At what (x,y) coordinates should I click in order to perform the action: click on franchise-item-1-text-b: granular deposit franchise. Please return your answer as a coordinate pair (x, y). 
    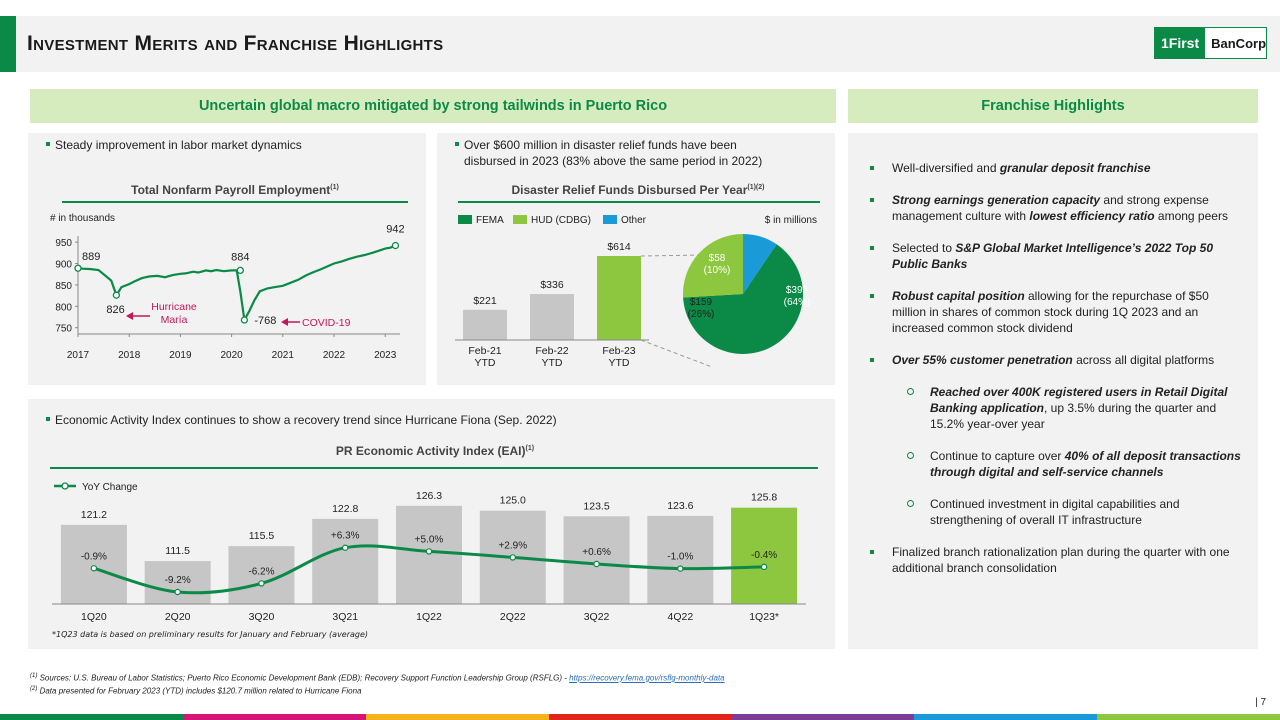
    Looking at the image, I should click on (1075, 168).